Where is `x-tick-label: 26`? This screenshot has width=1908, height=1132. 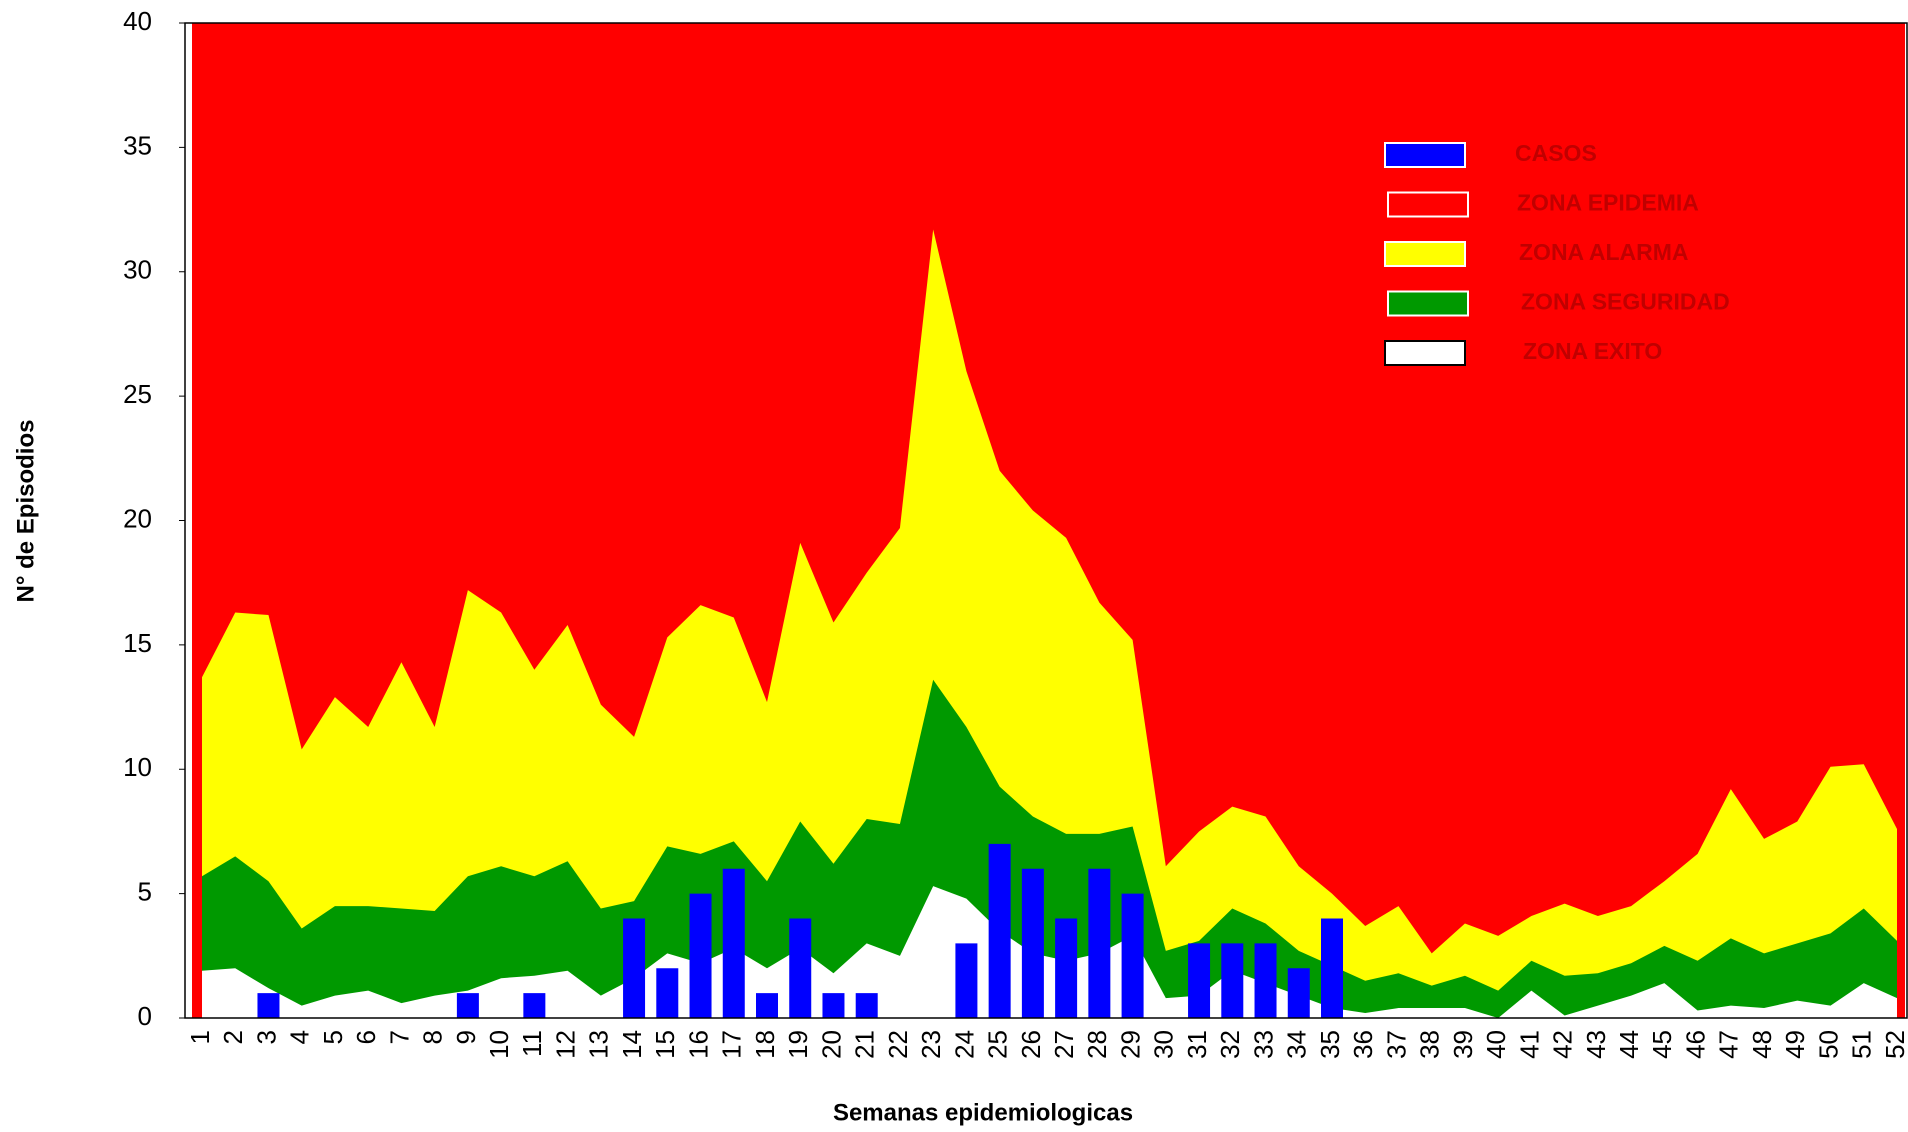 x-tick-label: 26 is located at coordinates (1031, 1044).